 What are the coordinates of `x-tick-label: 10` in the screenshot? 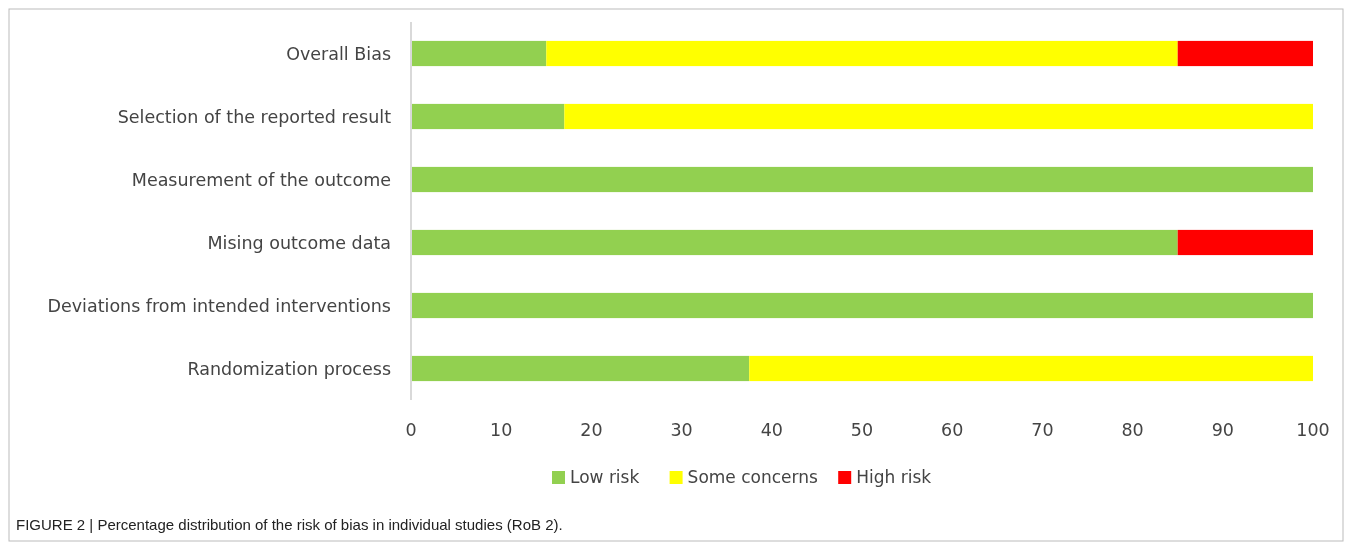 It's located at (501, 430).